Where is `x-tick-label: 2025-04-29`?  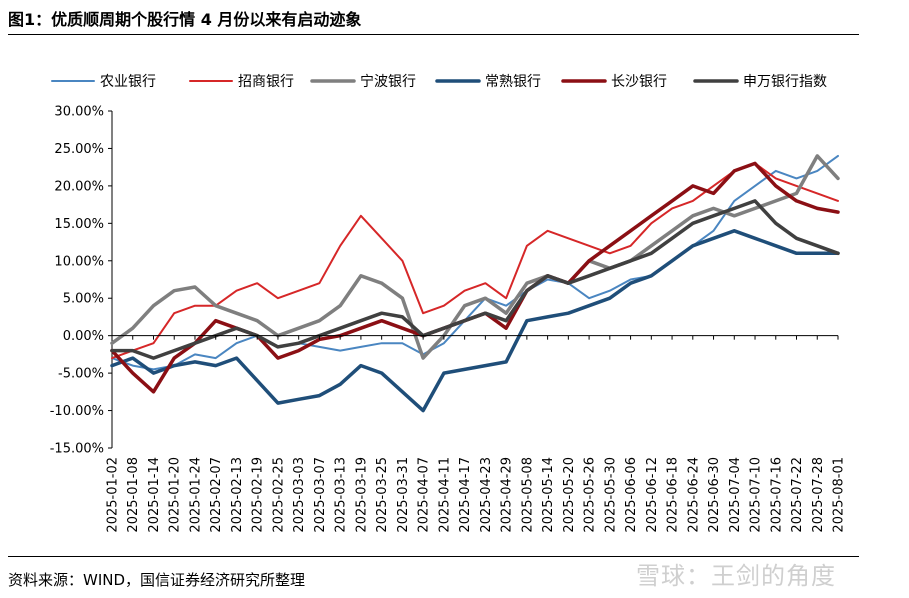
x-tick-label: 2025-04-29 is located at coordinates (507, 495).